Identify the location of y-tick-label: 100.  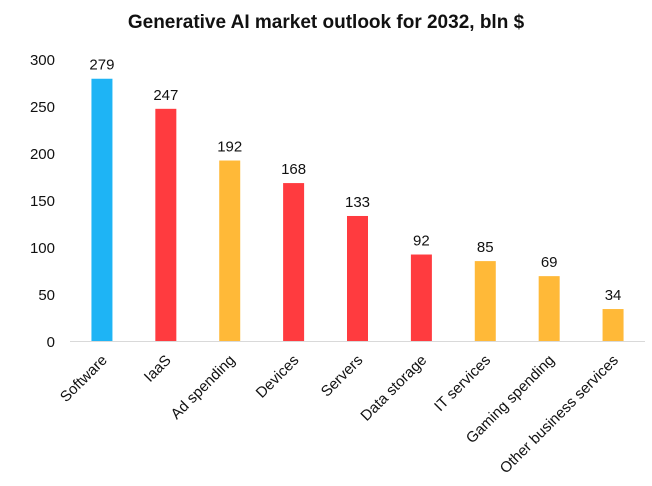
(42, 248).